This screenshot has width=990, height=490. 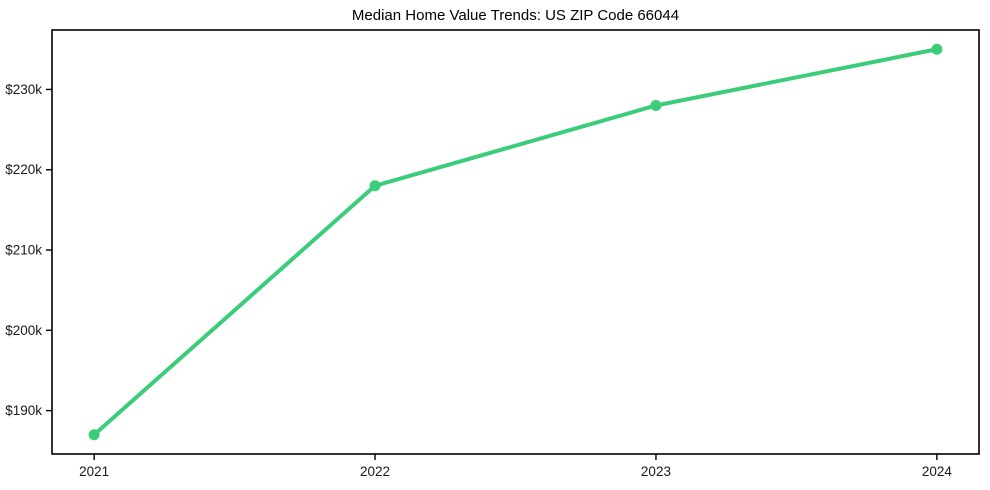 What do you see at coordinates (656, 471) in the screenshot?
I see `x-axis-tick-label: 2023` at bounding box center [656, 471].